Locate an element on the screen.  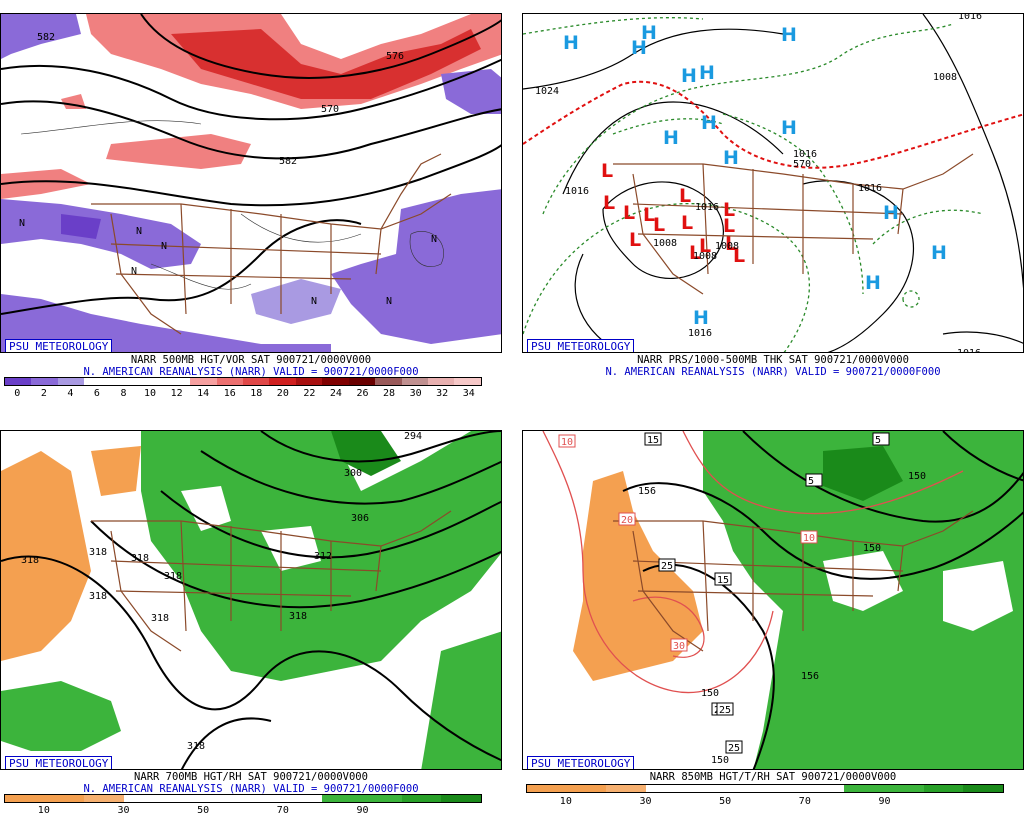
contour-label: 306 is located at coordinates (360, 518).